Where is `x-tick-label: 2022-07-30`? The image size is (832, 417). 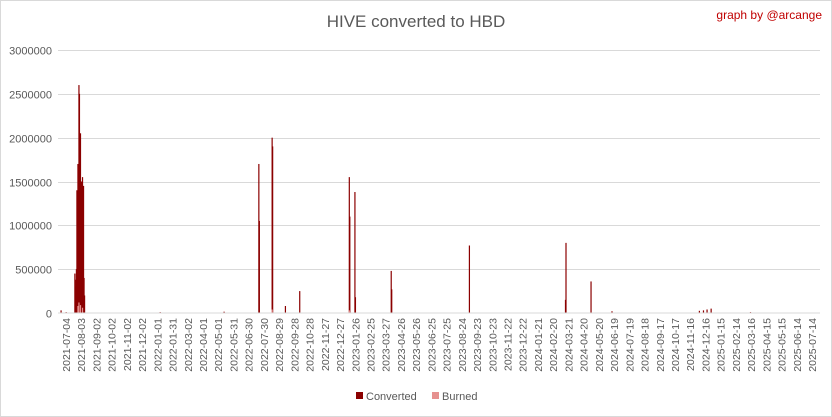
x-tick-label: 2022-07-30 is located at coordinates (265, 345).